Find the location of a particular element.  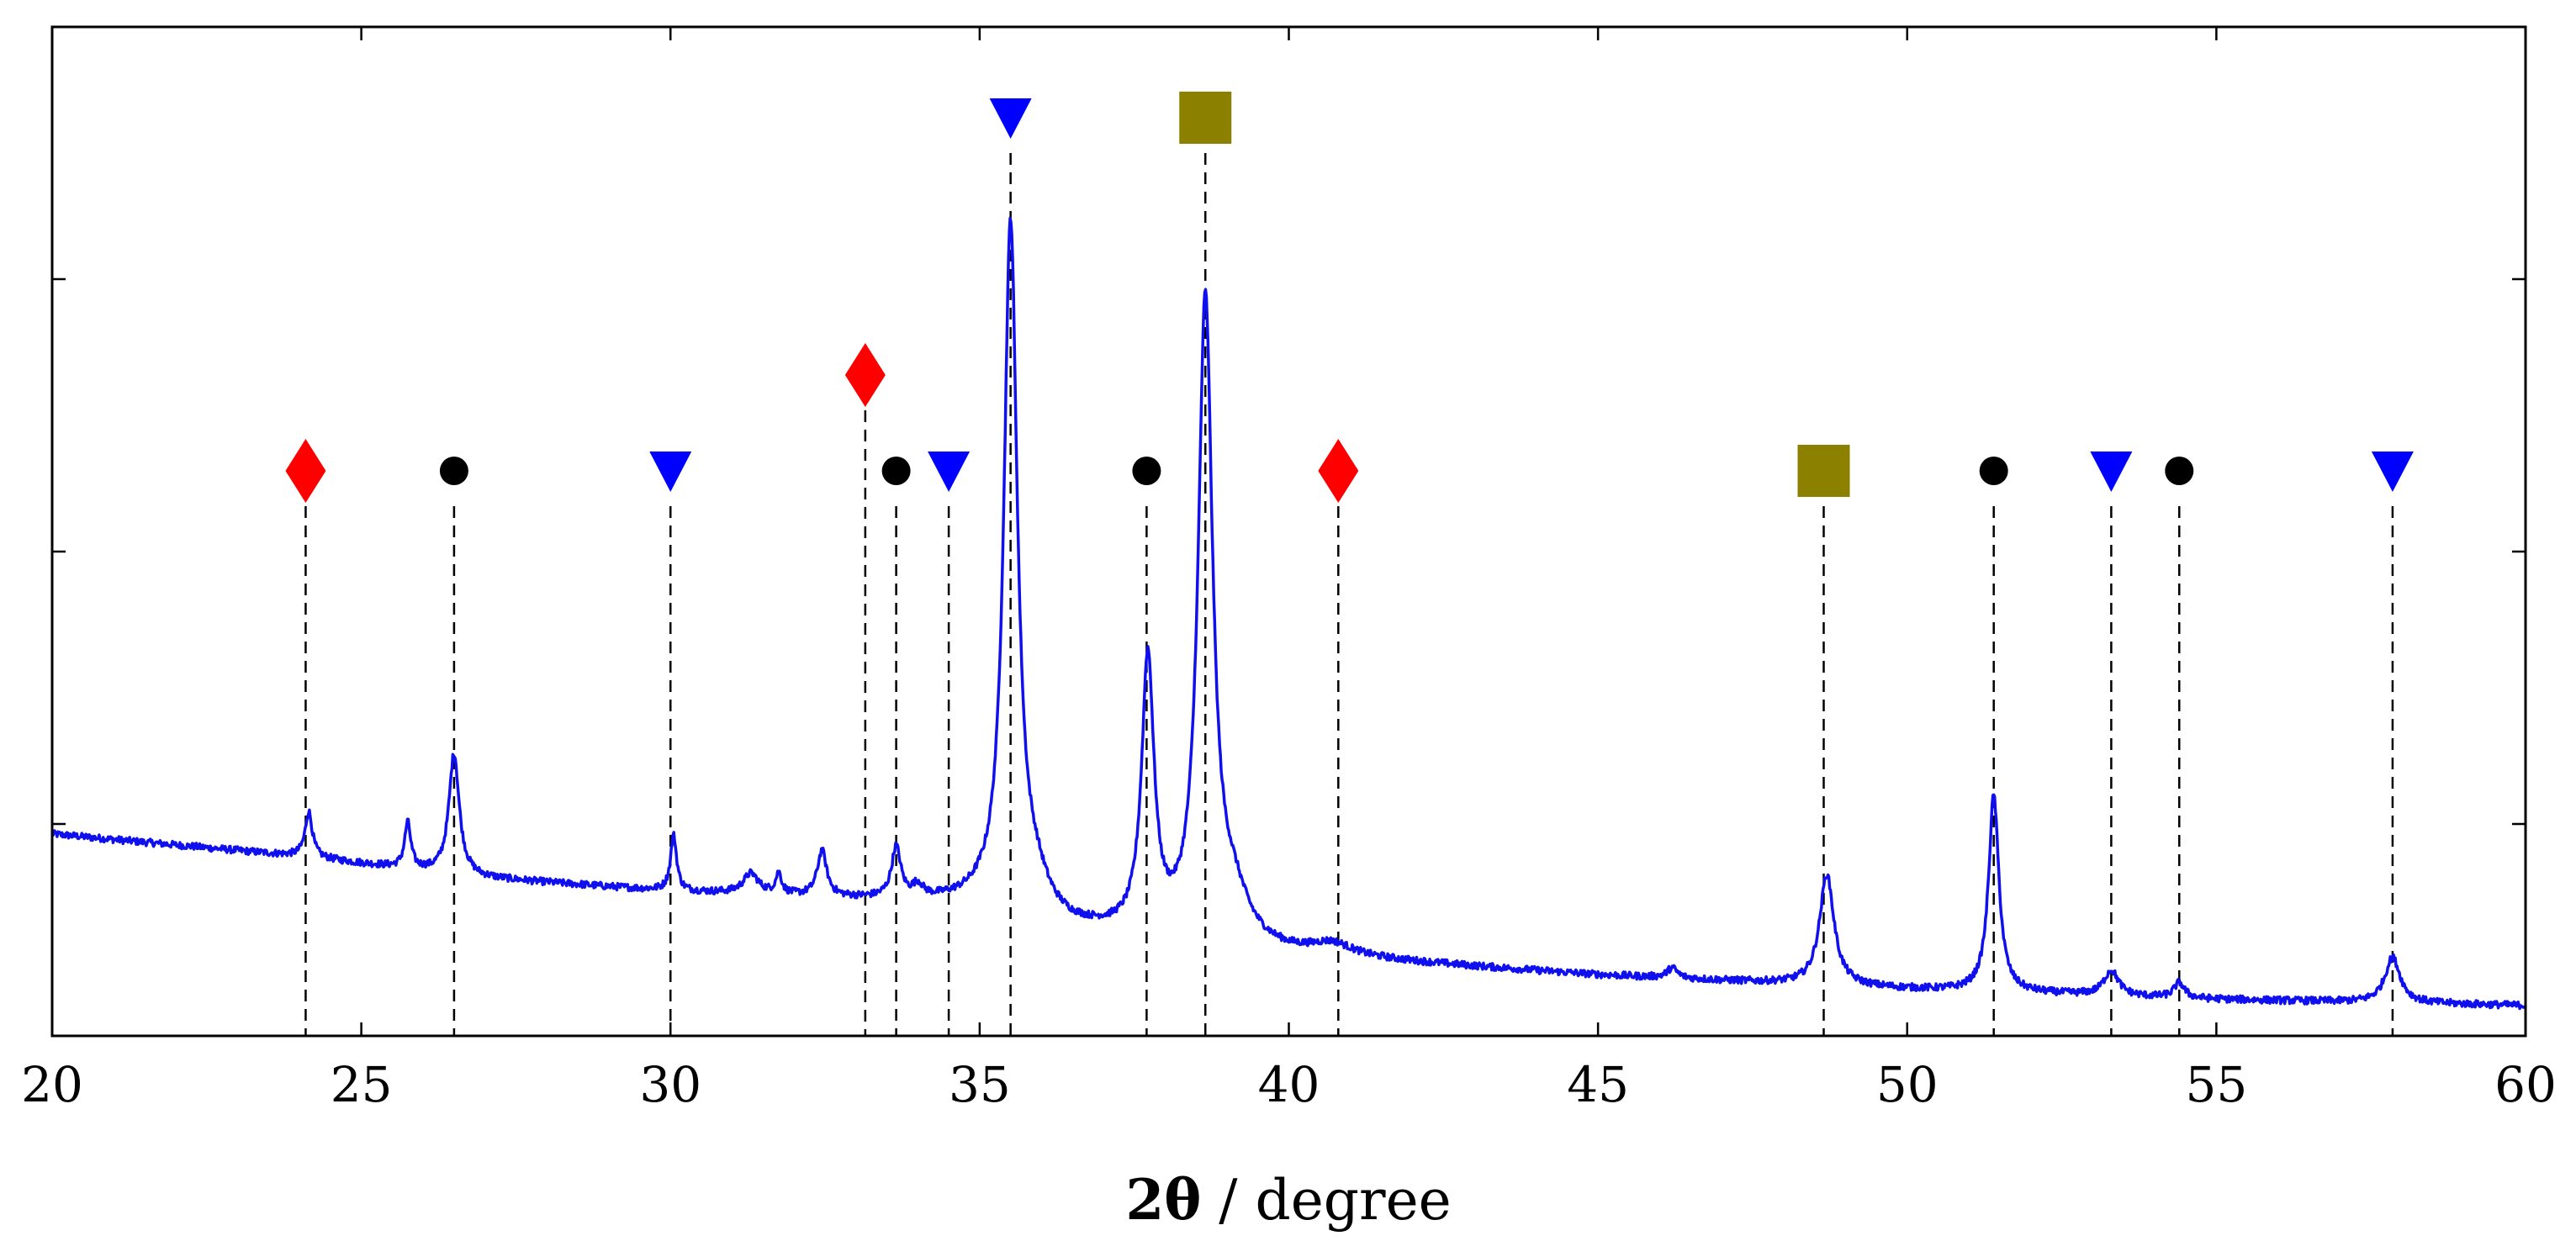

x-axis-label-unit: / degree is located at coordinates (1326, 1200).